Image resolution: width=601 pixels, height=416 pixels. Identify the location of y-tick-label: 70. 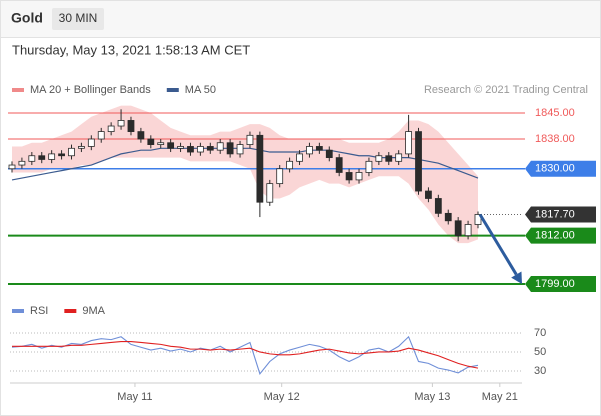
(540, 333).